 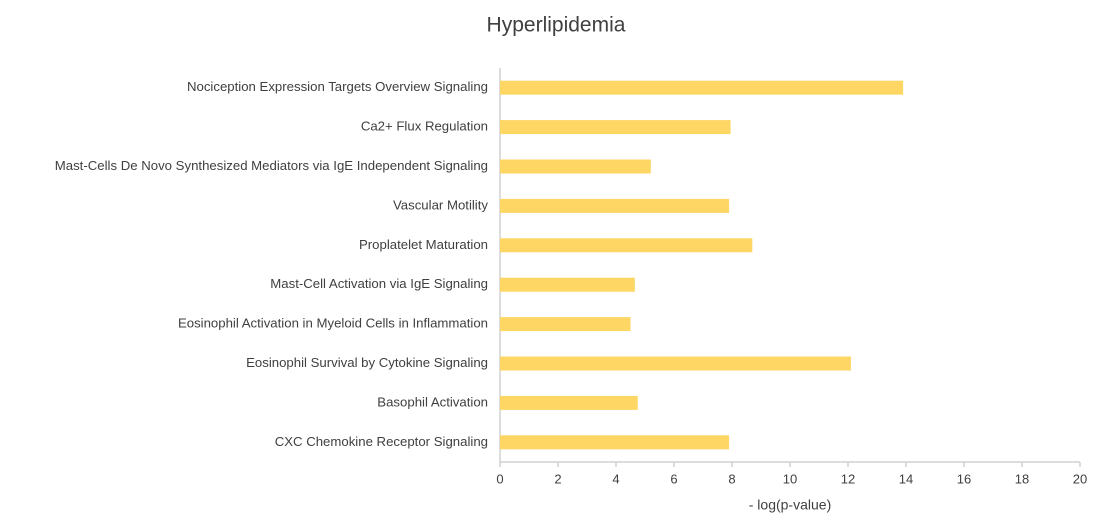 I want to click on x-tick-label: 8, so click(x=731, y=478).